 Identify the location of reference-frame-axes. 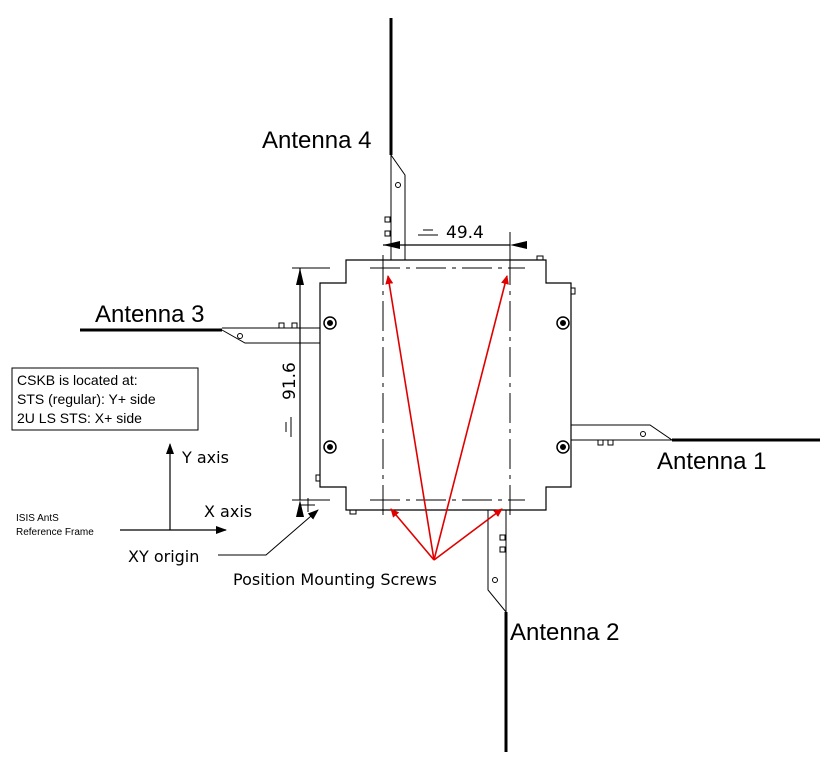
(173, 488).